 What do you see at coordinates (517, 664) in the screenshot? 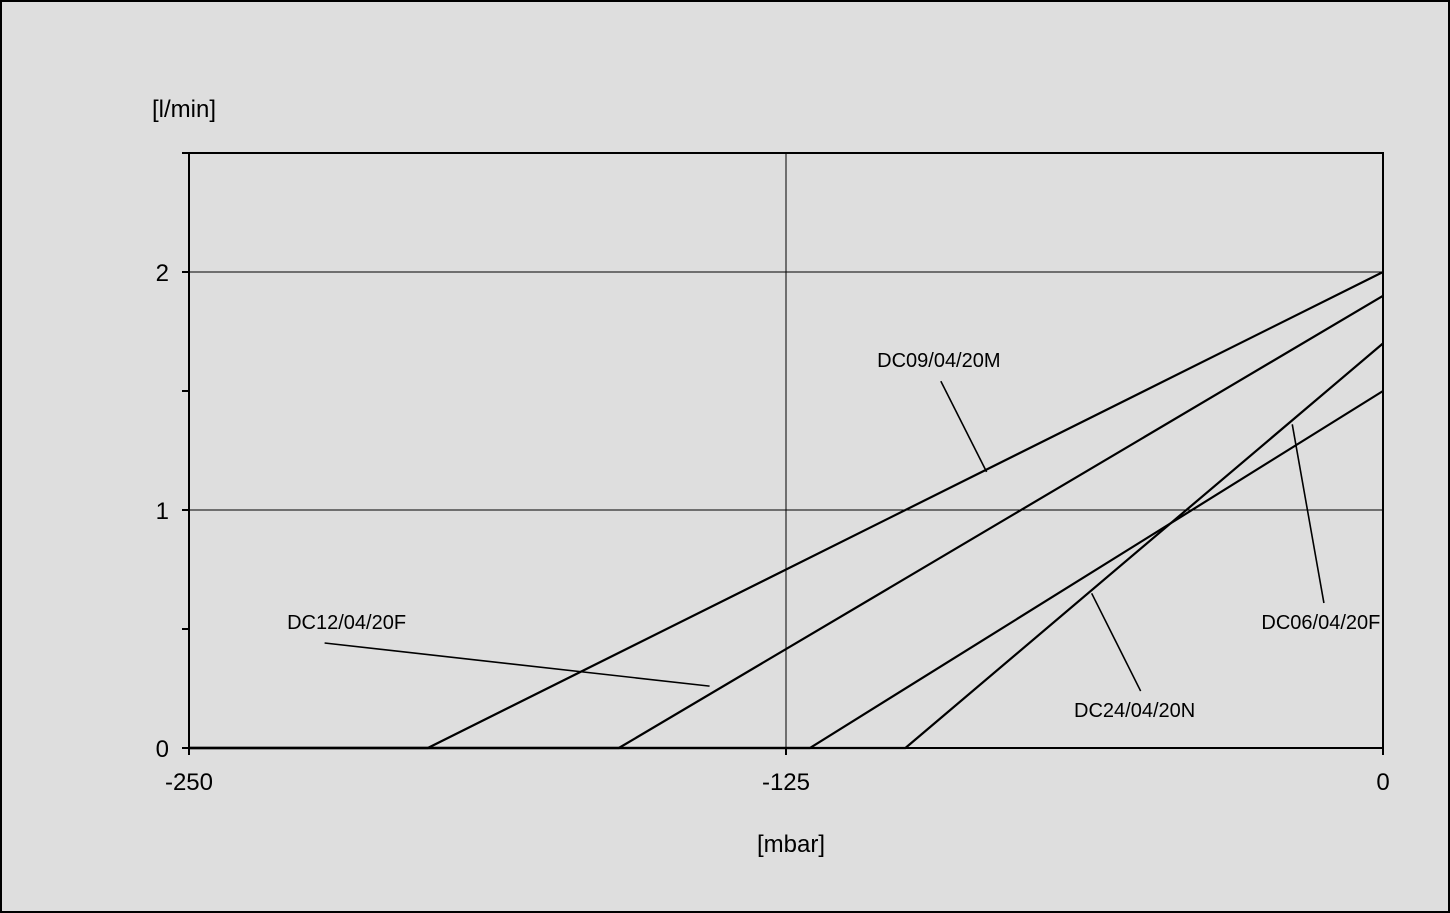
I see `leader-line-dc12-04-20f` at bounding box center [517, 664].